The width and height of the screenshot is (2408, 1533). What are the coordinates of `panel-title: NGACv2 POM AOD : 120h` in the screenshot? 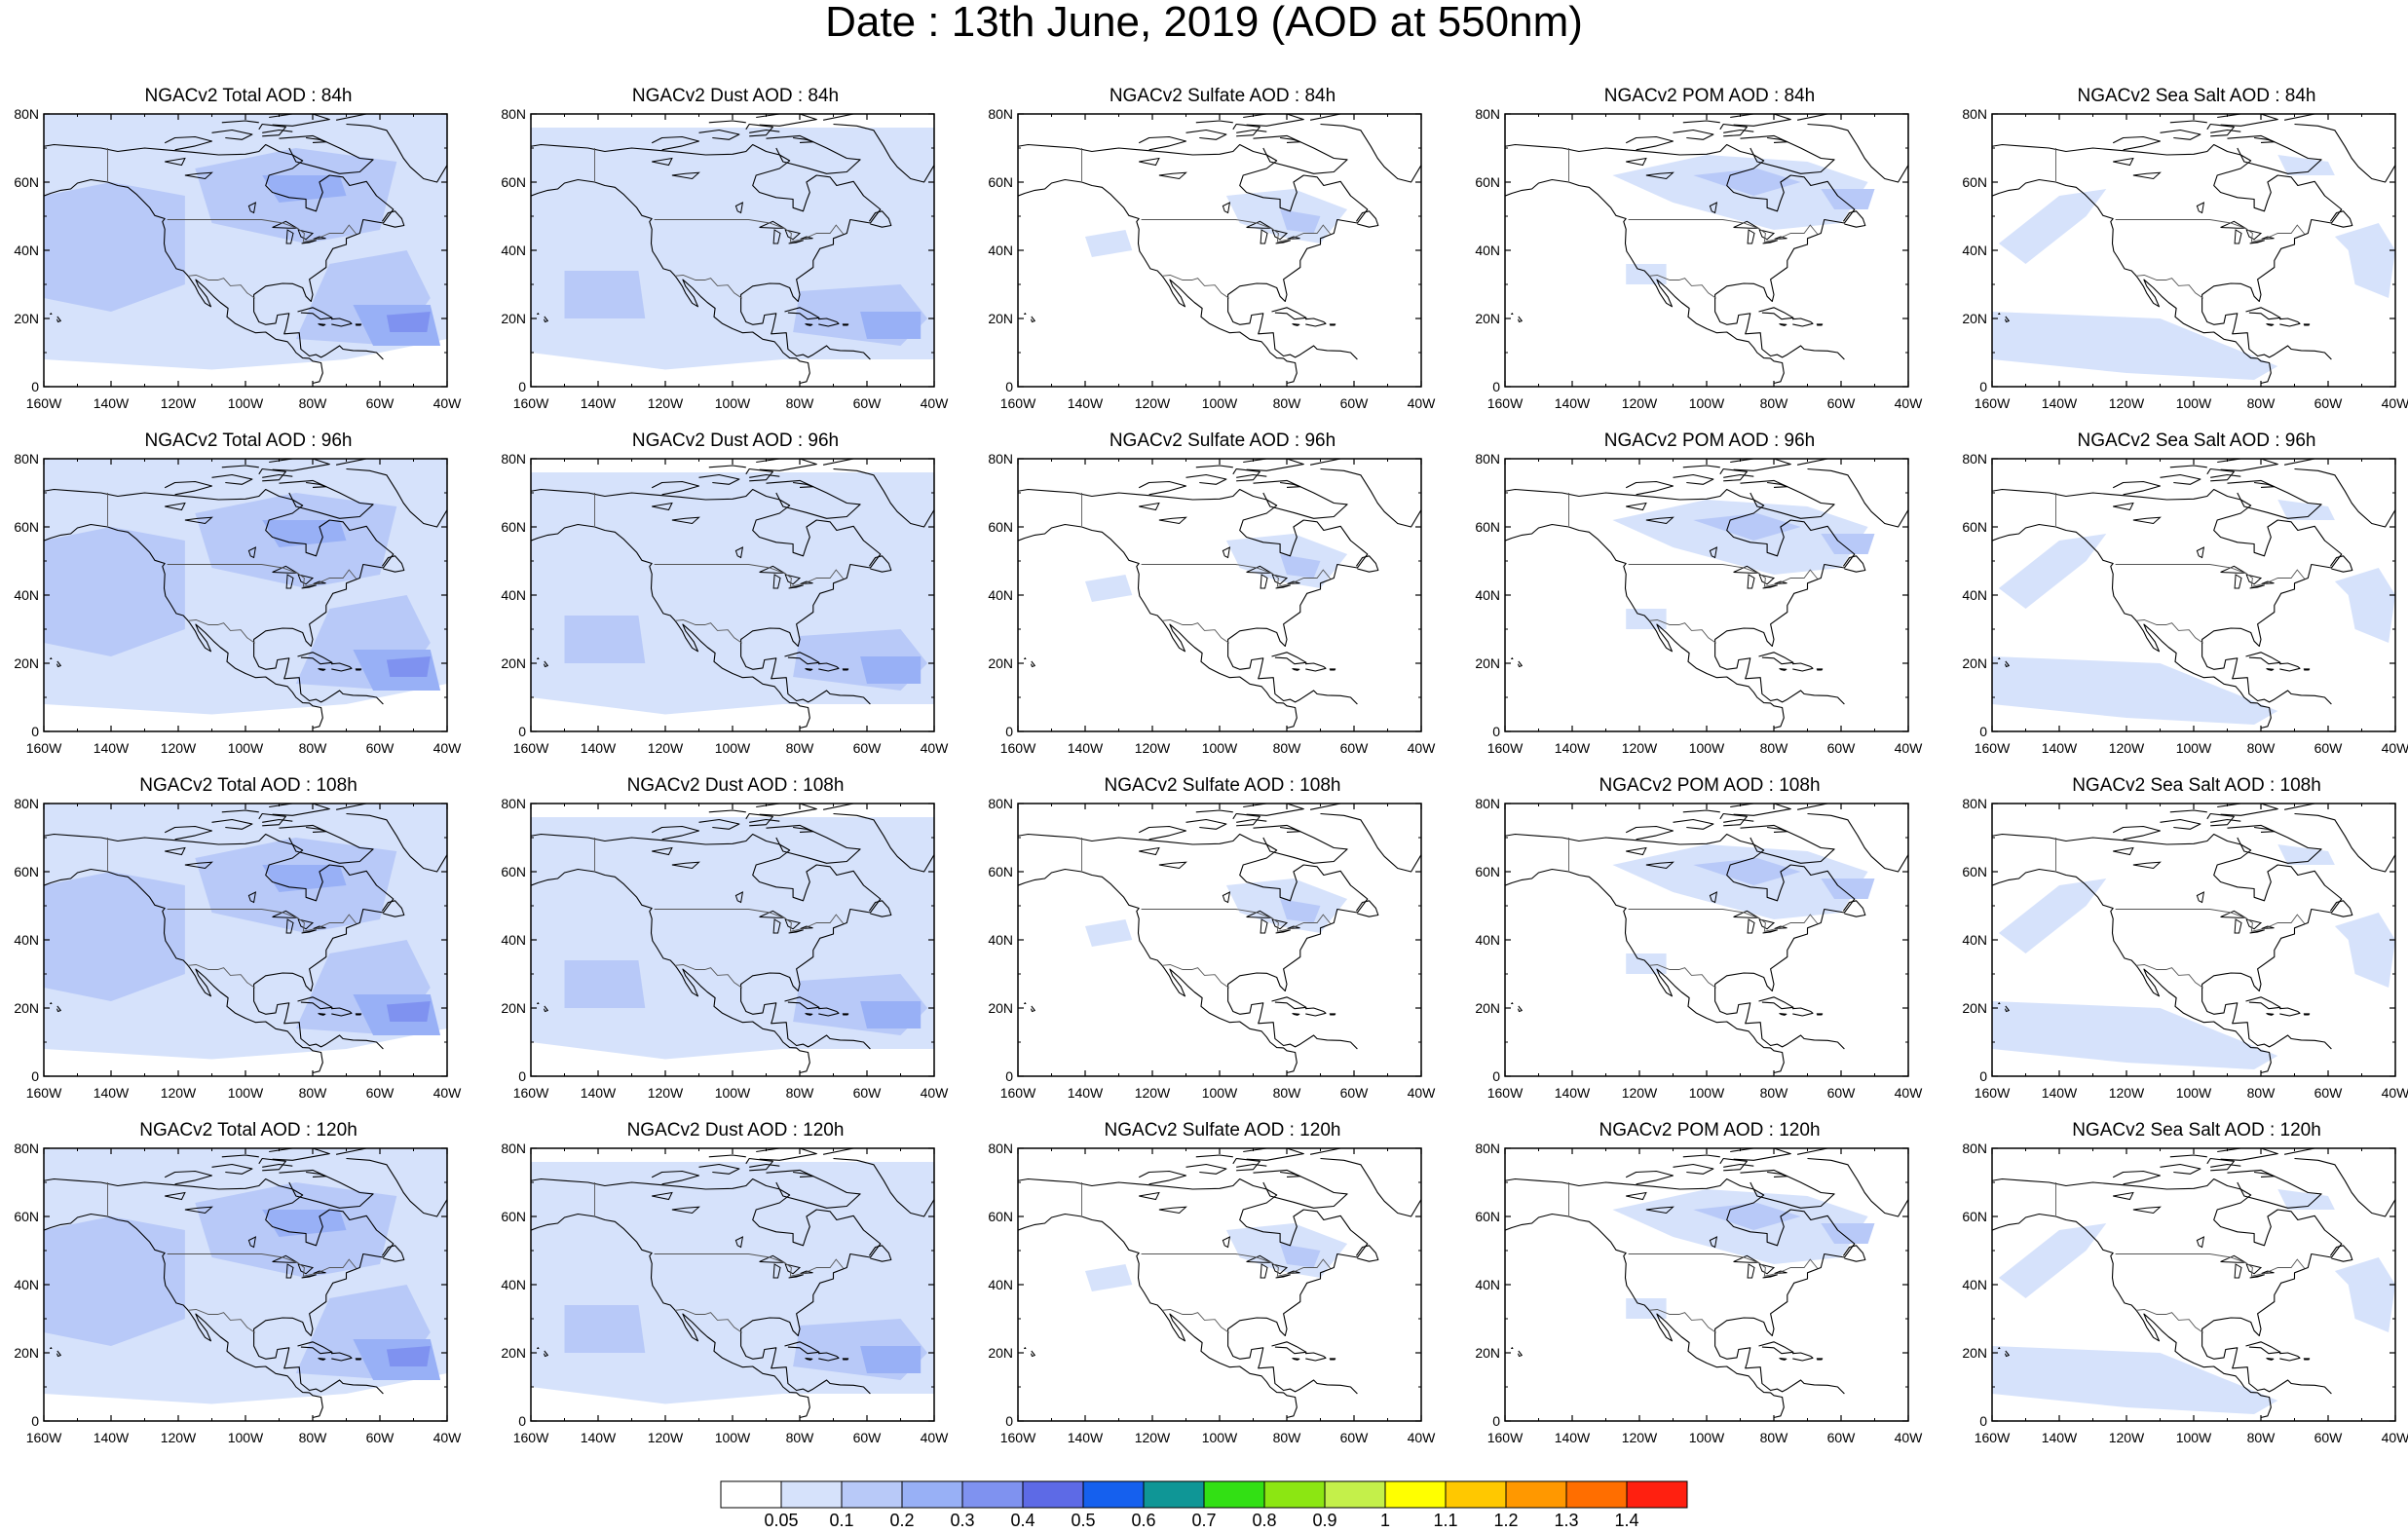 It's located at (1710, 1130).